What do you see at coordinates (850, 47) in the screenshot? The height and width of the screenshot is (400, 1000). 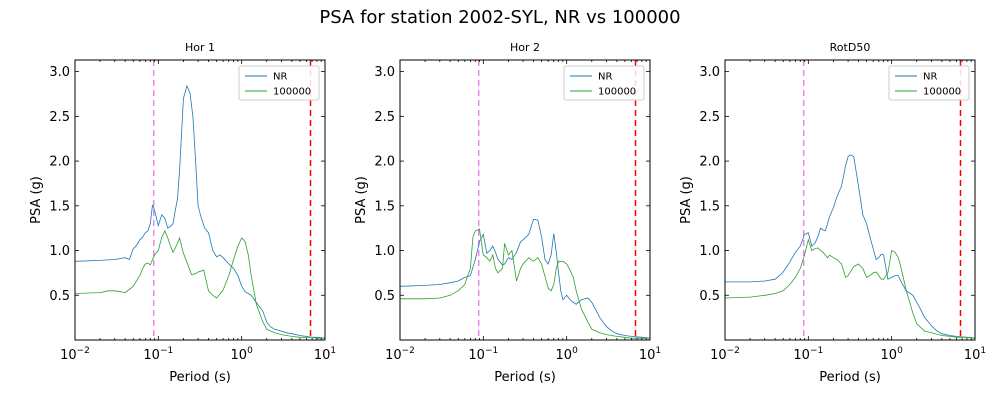 I see `subplot-title: RotD50` at bounding box center [850, 47].